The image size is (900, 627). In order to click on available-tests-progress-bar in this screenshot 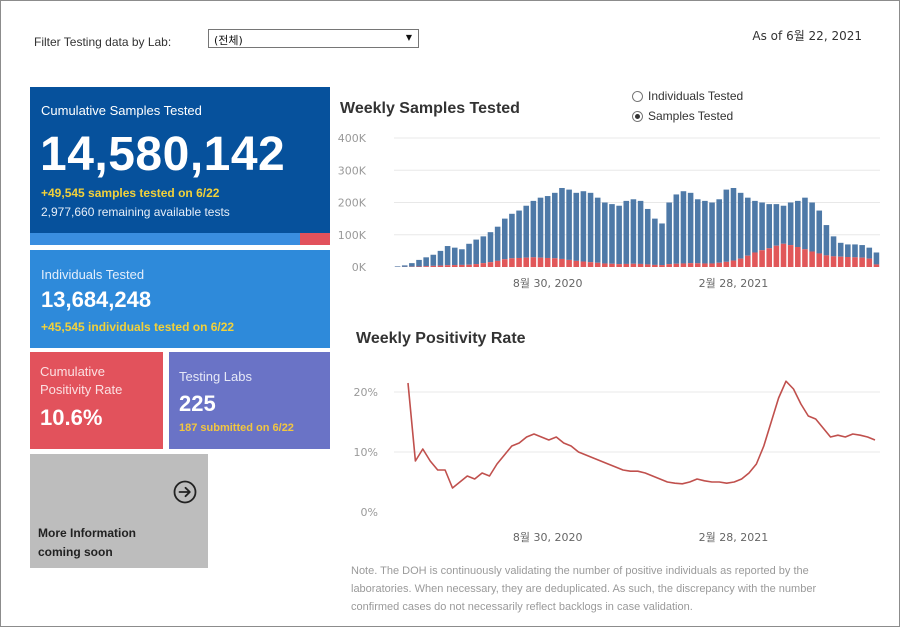, I will do `click(180, 239)`.